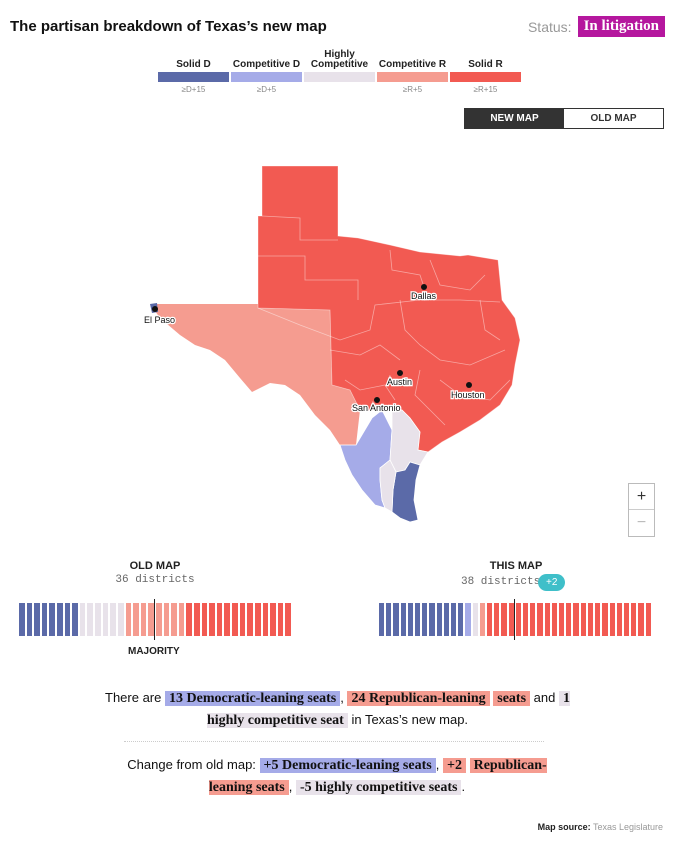 The image size is (675, 852). I want to click on summary-prefix: There are, so click(133, 697).